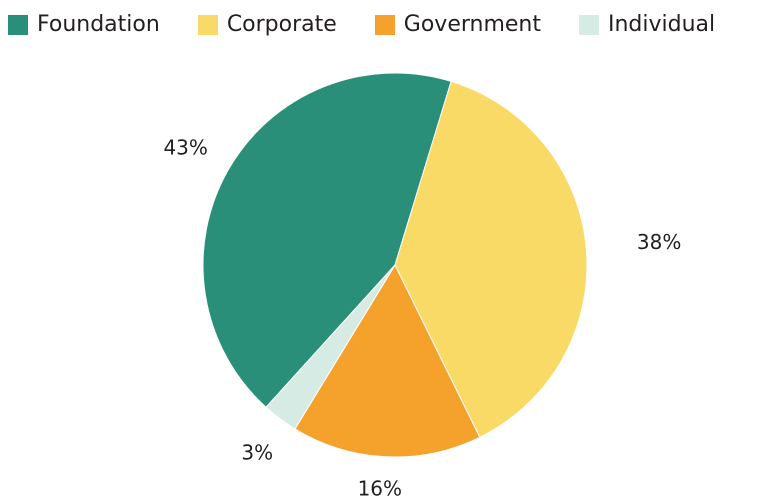 The width and height of the screenshot is (774, 497). I want to click on legend-item-foundation: Foundation, so click(84, 25).